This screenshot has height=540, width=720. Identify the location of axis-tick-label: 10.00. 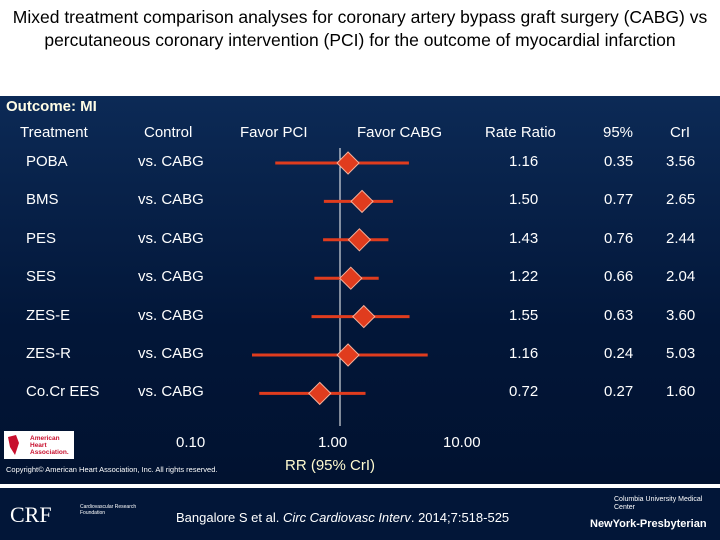
(462, 442).